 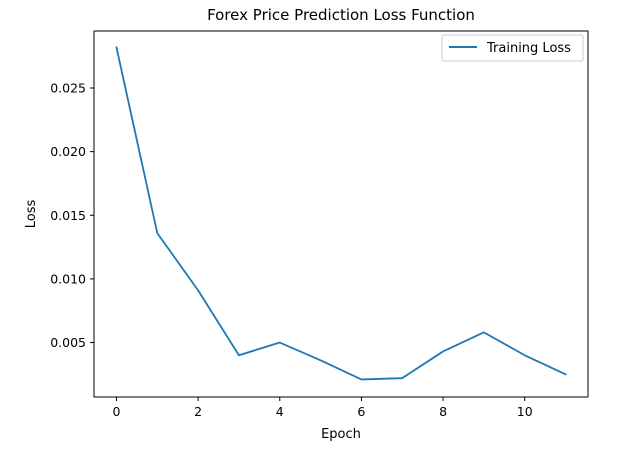 I want to click on y-axis: 0.005 0.010 0.015 0.020 0.025, so click(x=72, y=215).